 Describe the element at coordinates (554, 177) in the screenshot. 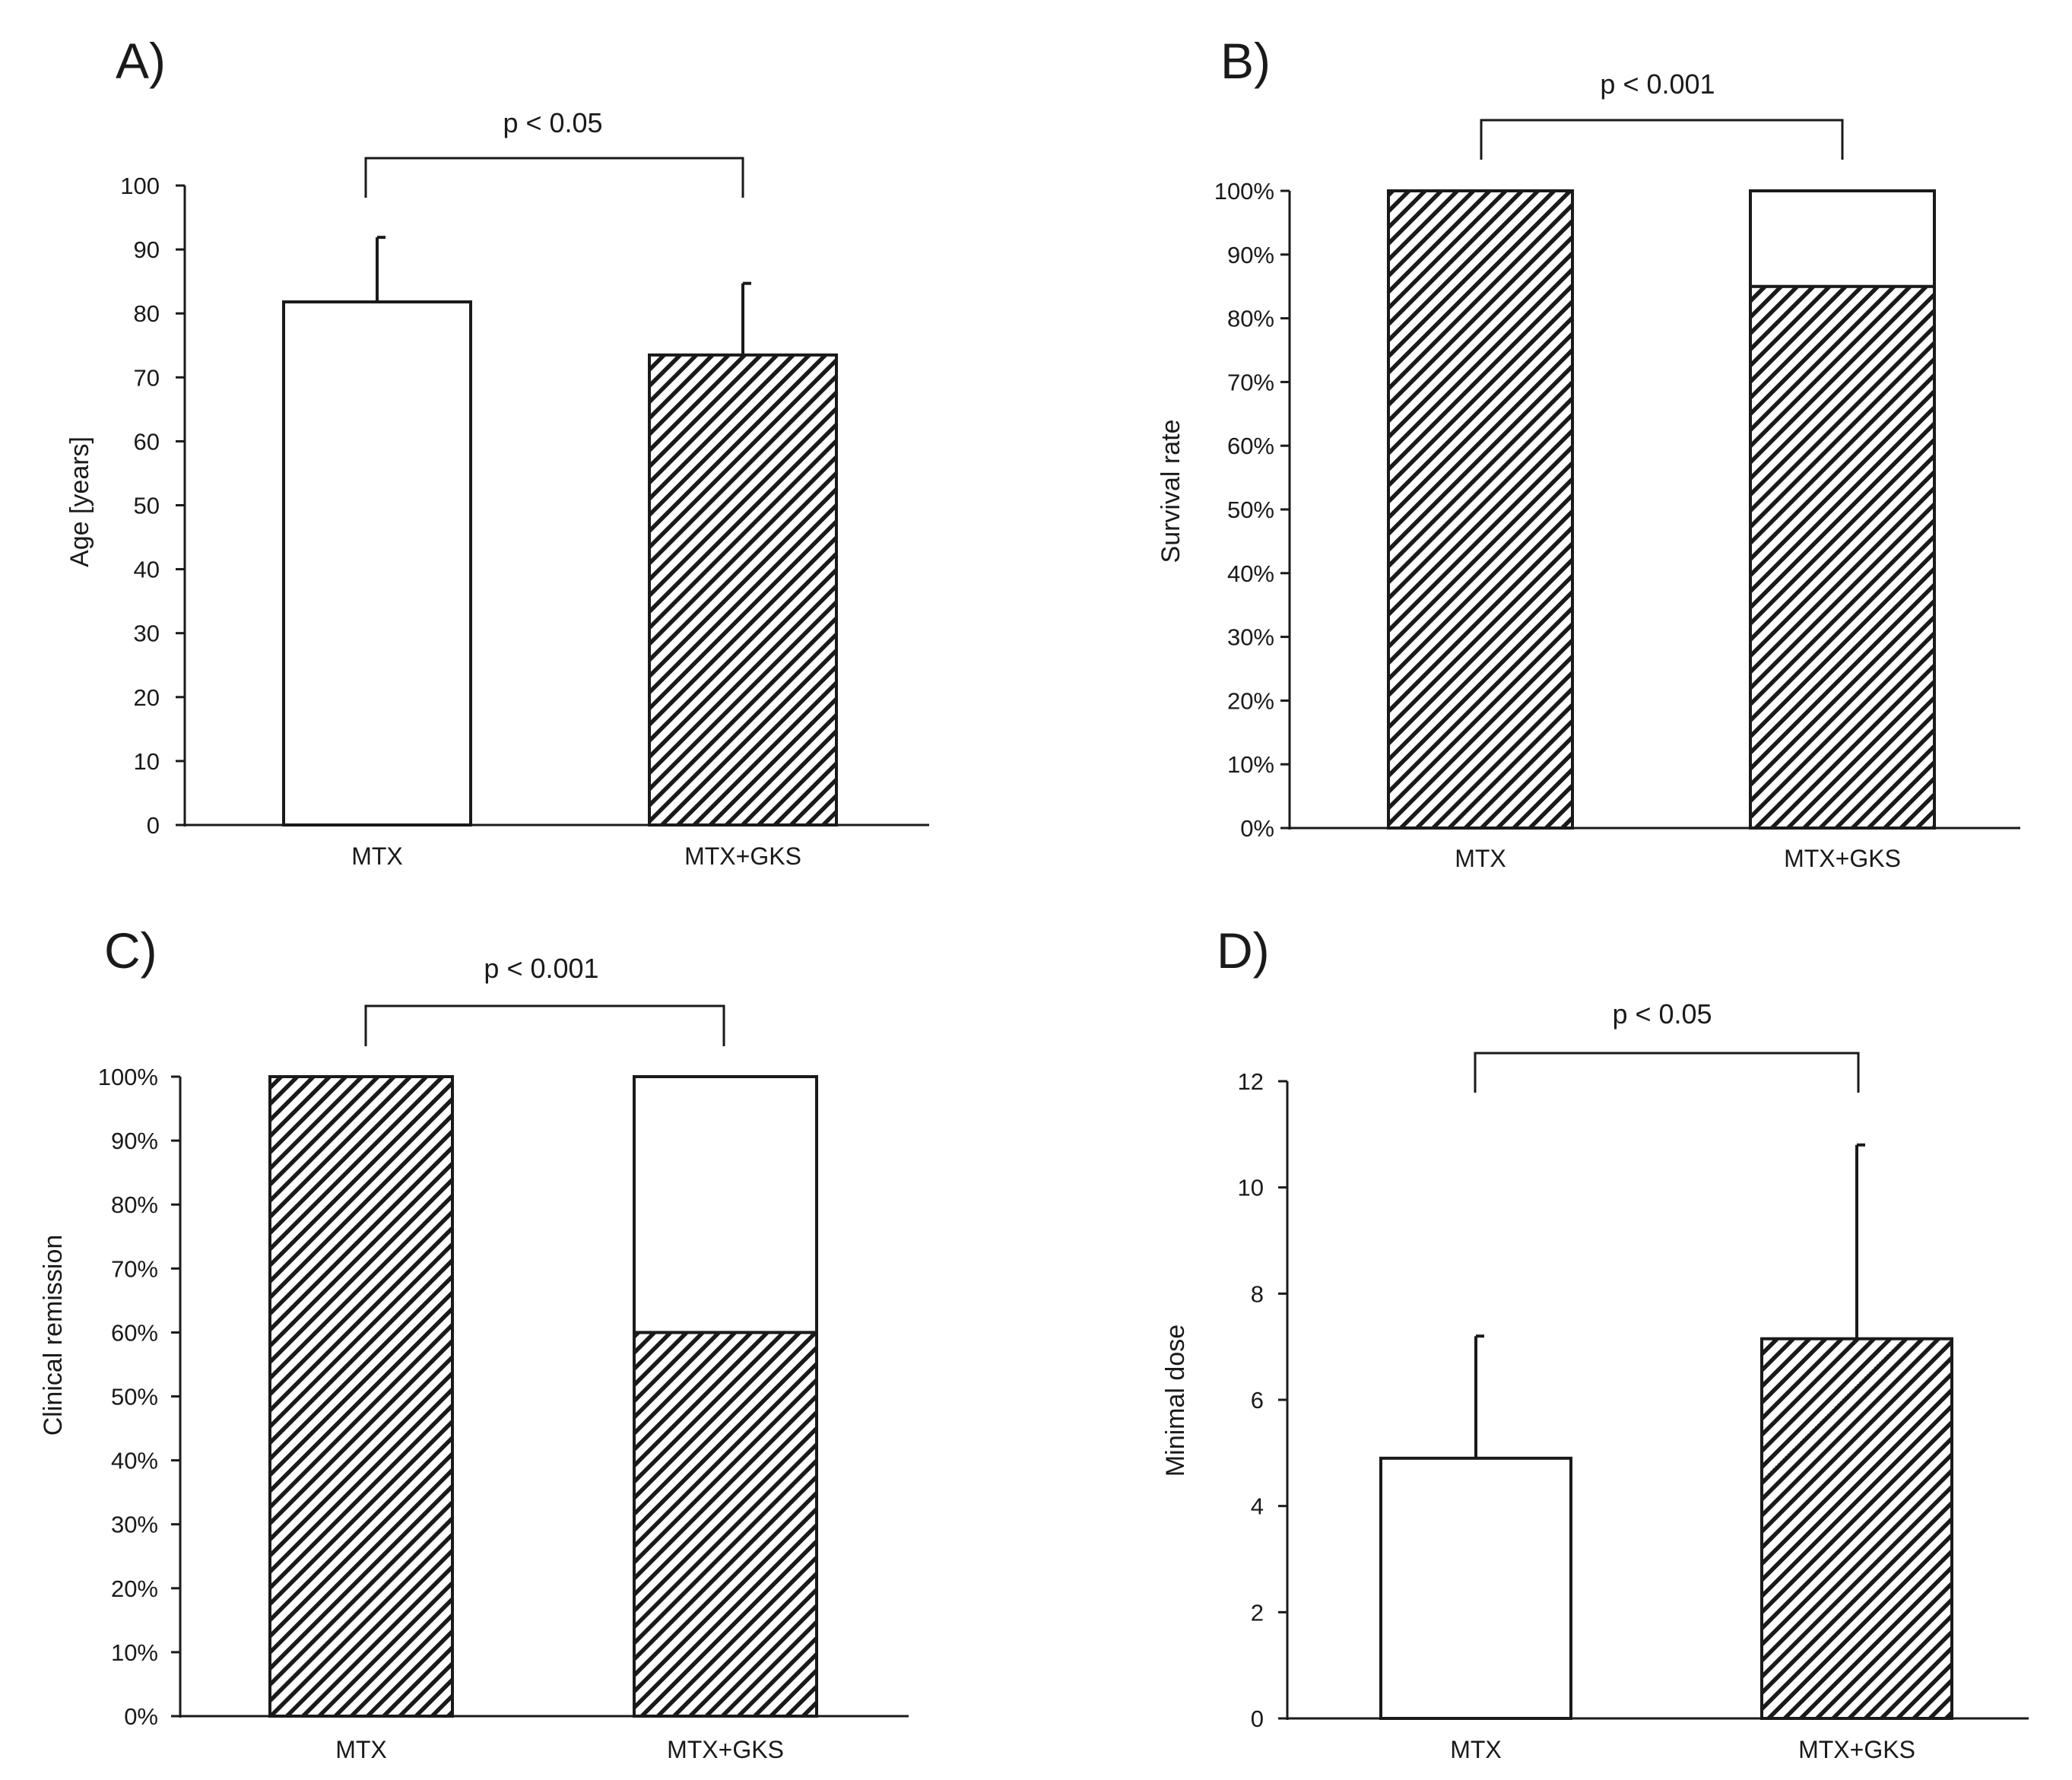

I see `panel-a-significance-bracket` at that location.